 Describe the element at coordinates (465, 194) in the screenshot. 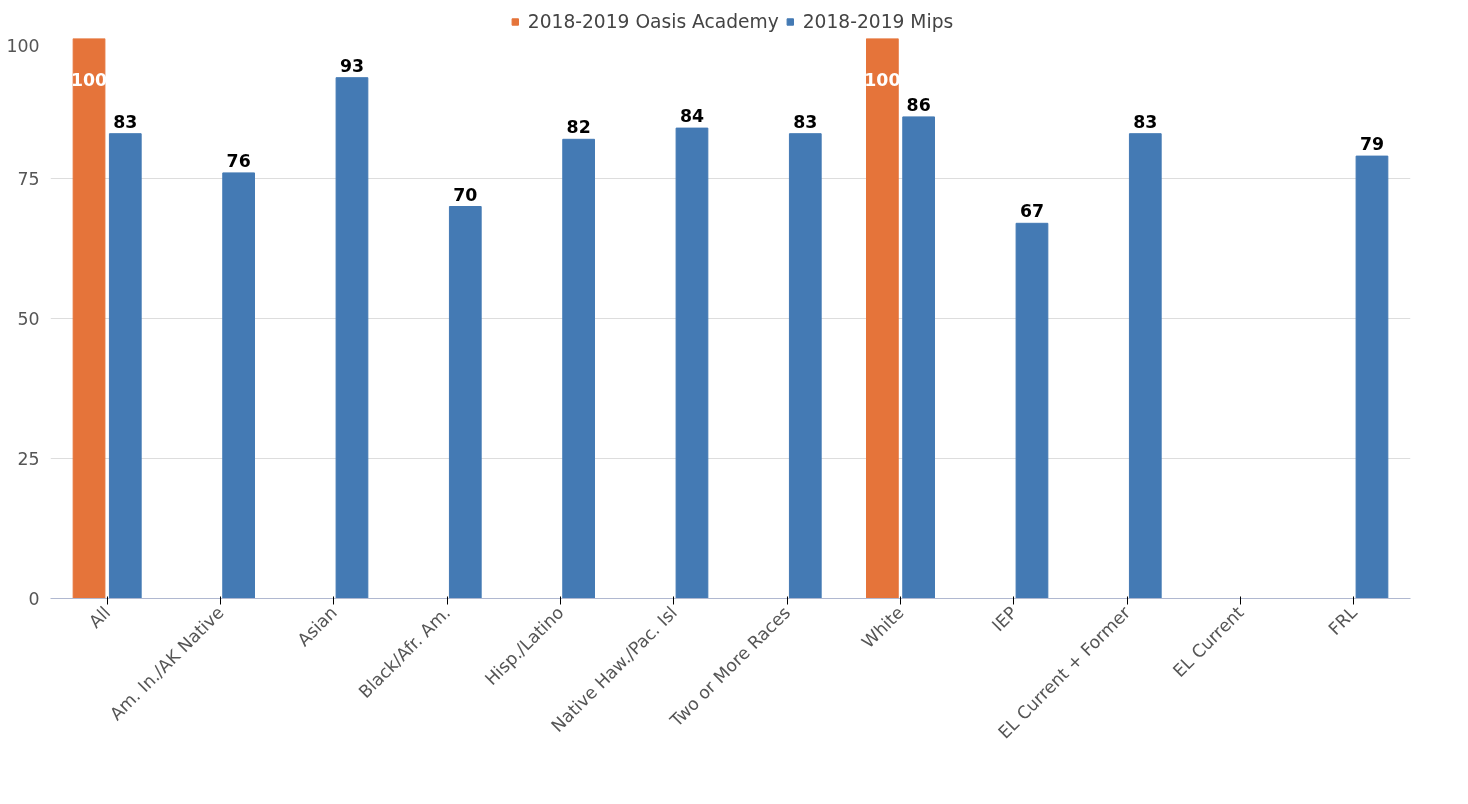

I see `data-label: 70` at that location.